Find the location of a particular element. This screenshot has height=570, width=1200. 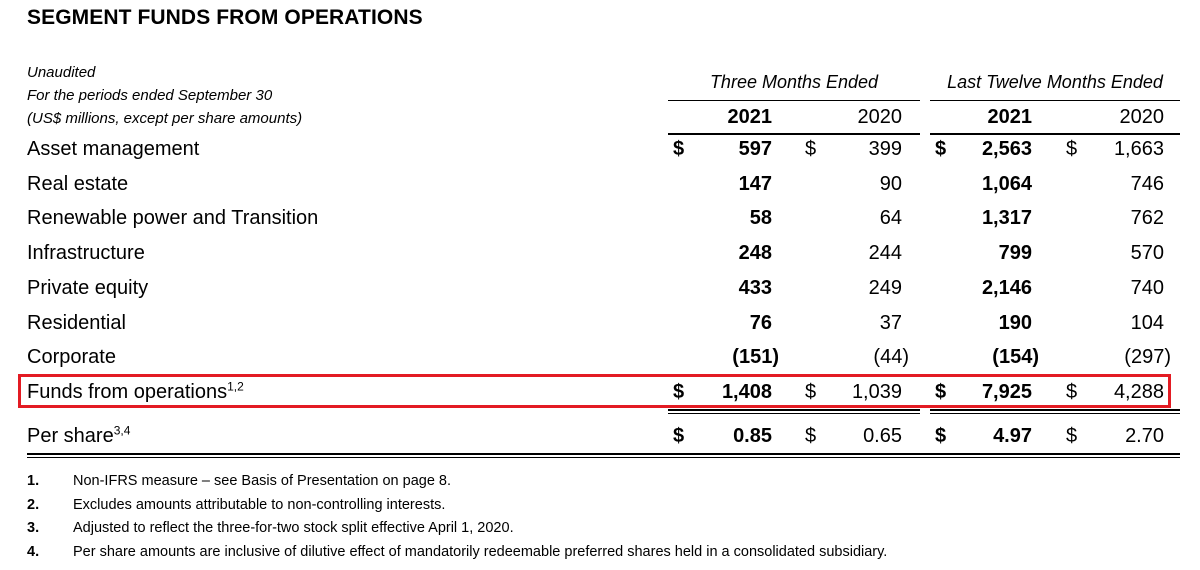

value-ltm-2020: 4,288 is located at coordinates (1138, 392).